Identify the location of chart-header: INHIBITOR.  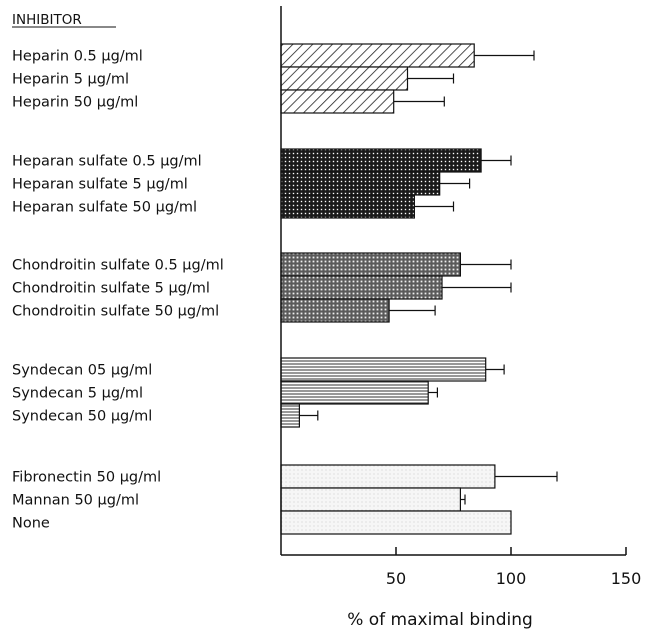
(47, 20).